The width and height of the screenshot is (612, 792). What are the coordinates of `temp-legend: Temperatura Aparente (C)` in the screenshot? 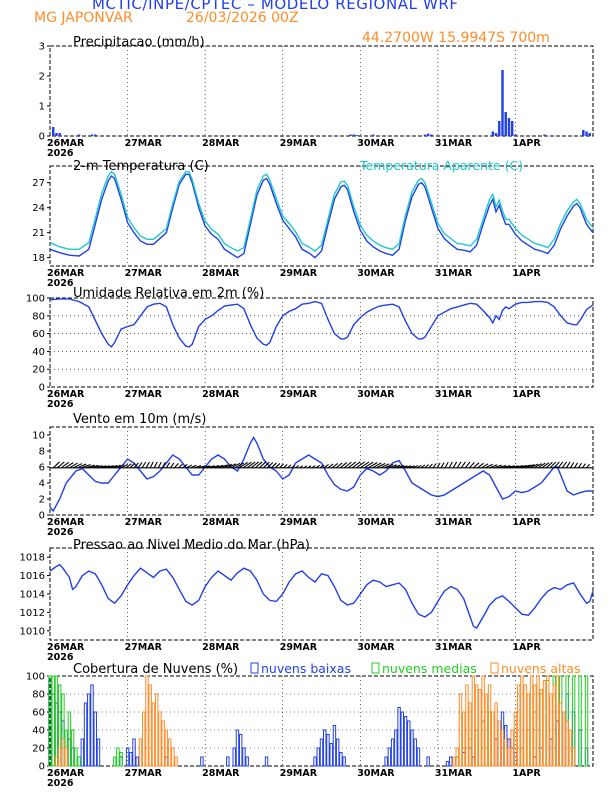 It's located at (441, 165).